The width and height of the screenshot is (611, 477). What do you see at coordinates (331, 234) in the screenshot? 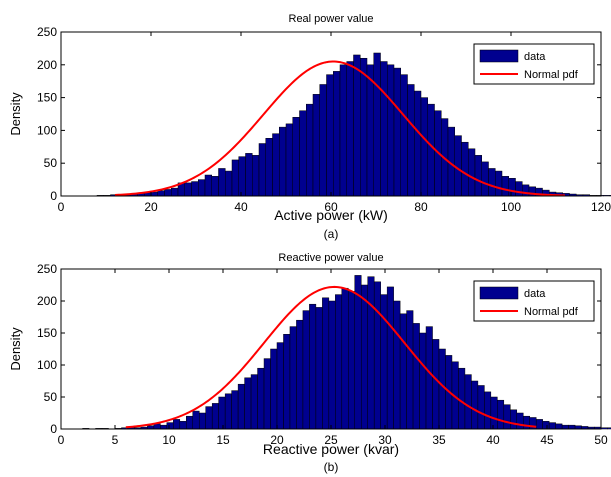
I see `panel-caption: (a)` at bounding box center [331, 234].